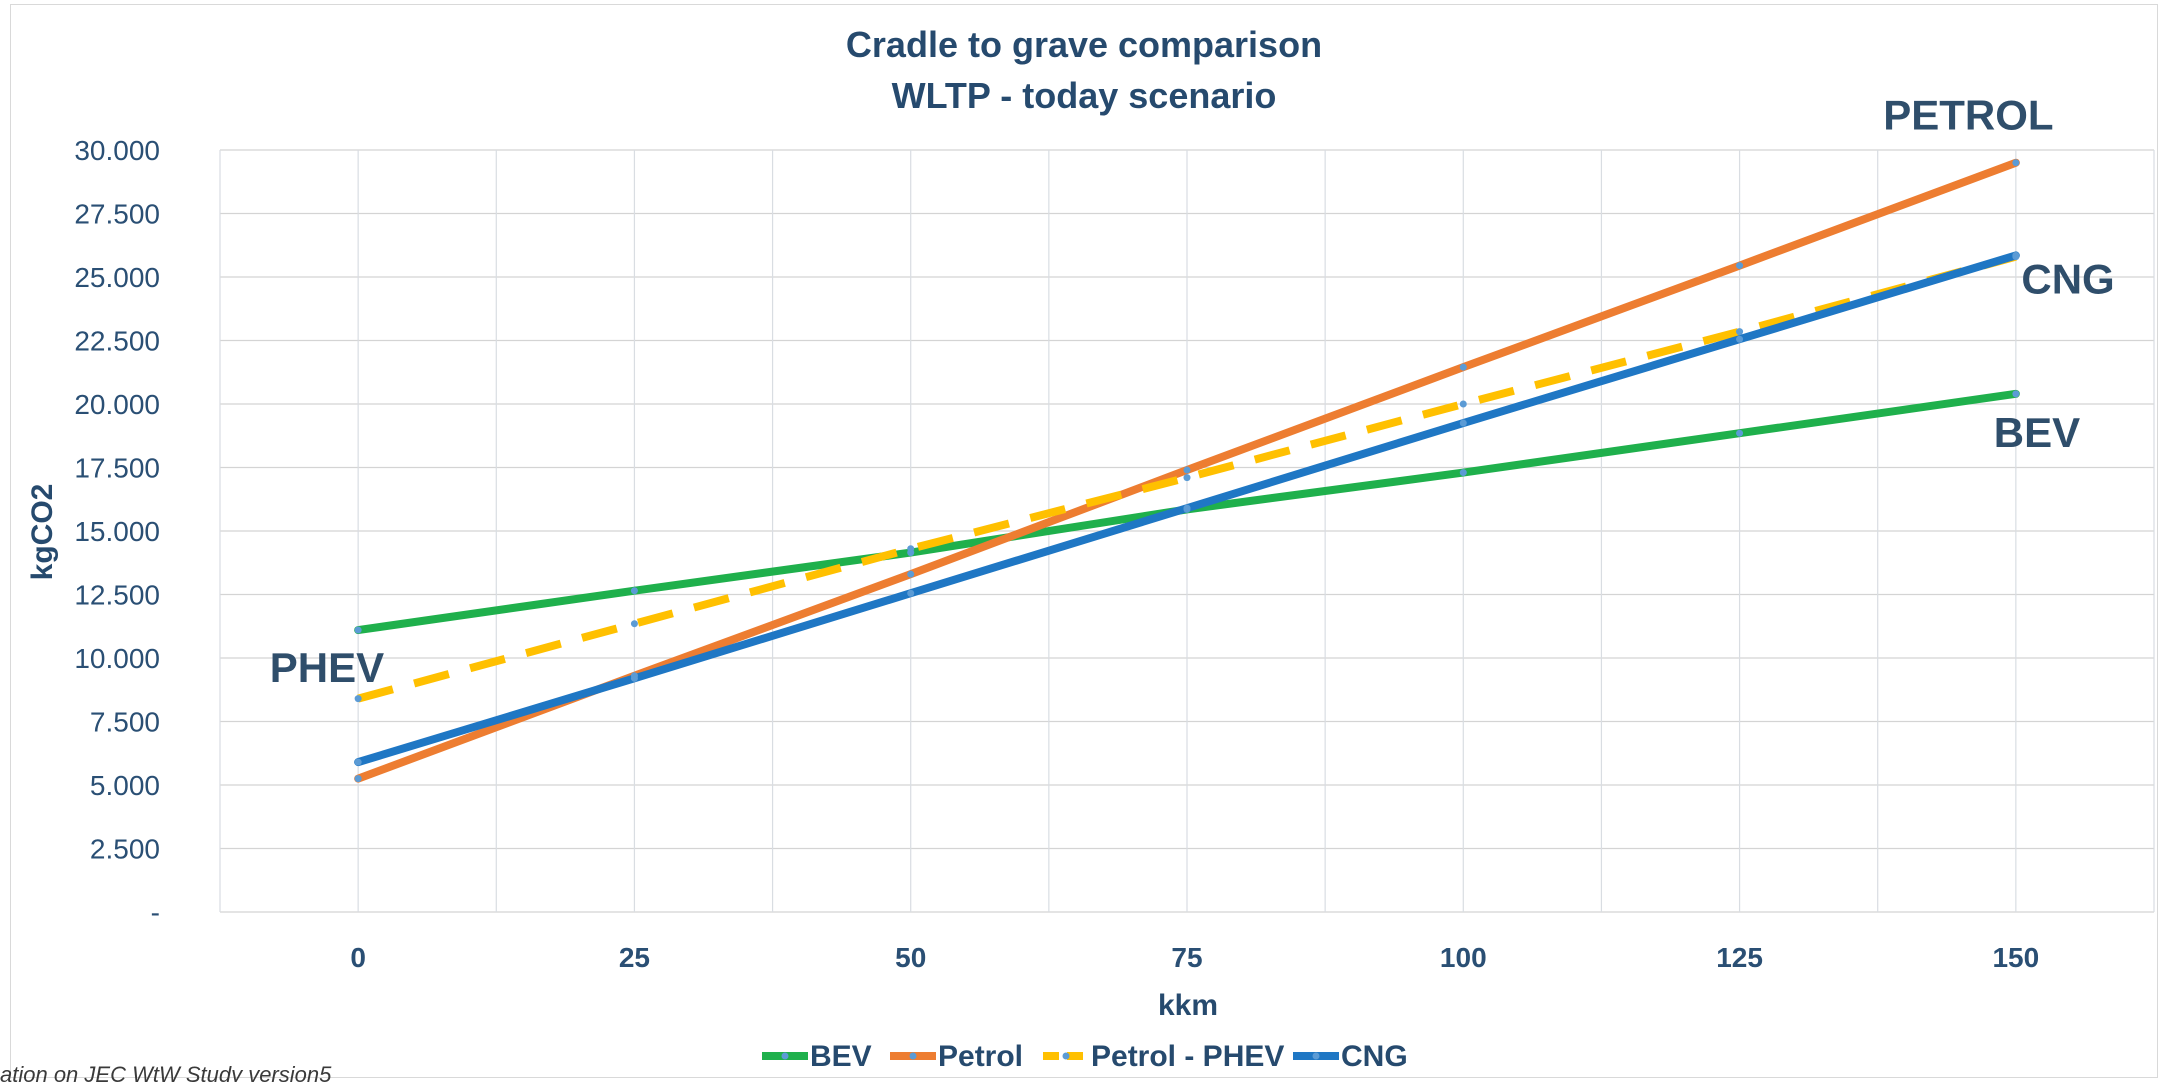 The image size is (2170, 1082). What do you see at coordinates (2015, 957) in the screenshot?
I see `x-tick-label: 150` at bounding box center [2015, 957].